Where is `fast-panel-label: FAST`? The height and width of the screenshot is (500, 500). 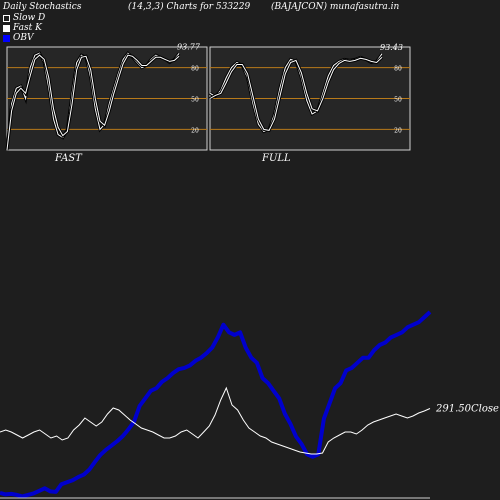
fast-panel-label: FAST is located at coordinates (68, 158).